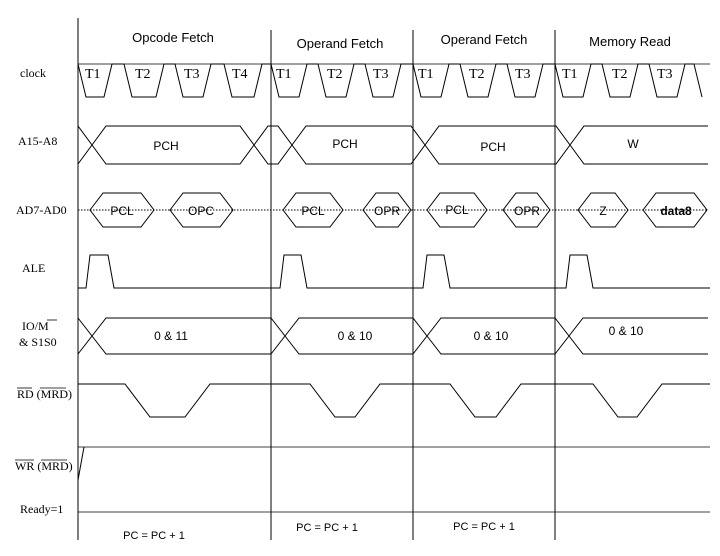 This screenshot has width=720, height=556. Describe the element at coordinates (33, 268) in the screenshot. I see `ale-label: ALE` at that location.